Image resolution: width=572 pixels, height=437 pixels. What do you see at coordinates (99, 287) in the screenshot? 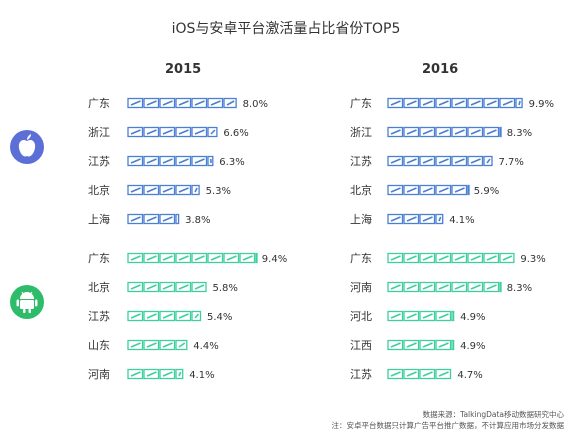
I see `category-label: 北京` at bounding box center [99, 287].